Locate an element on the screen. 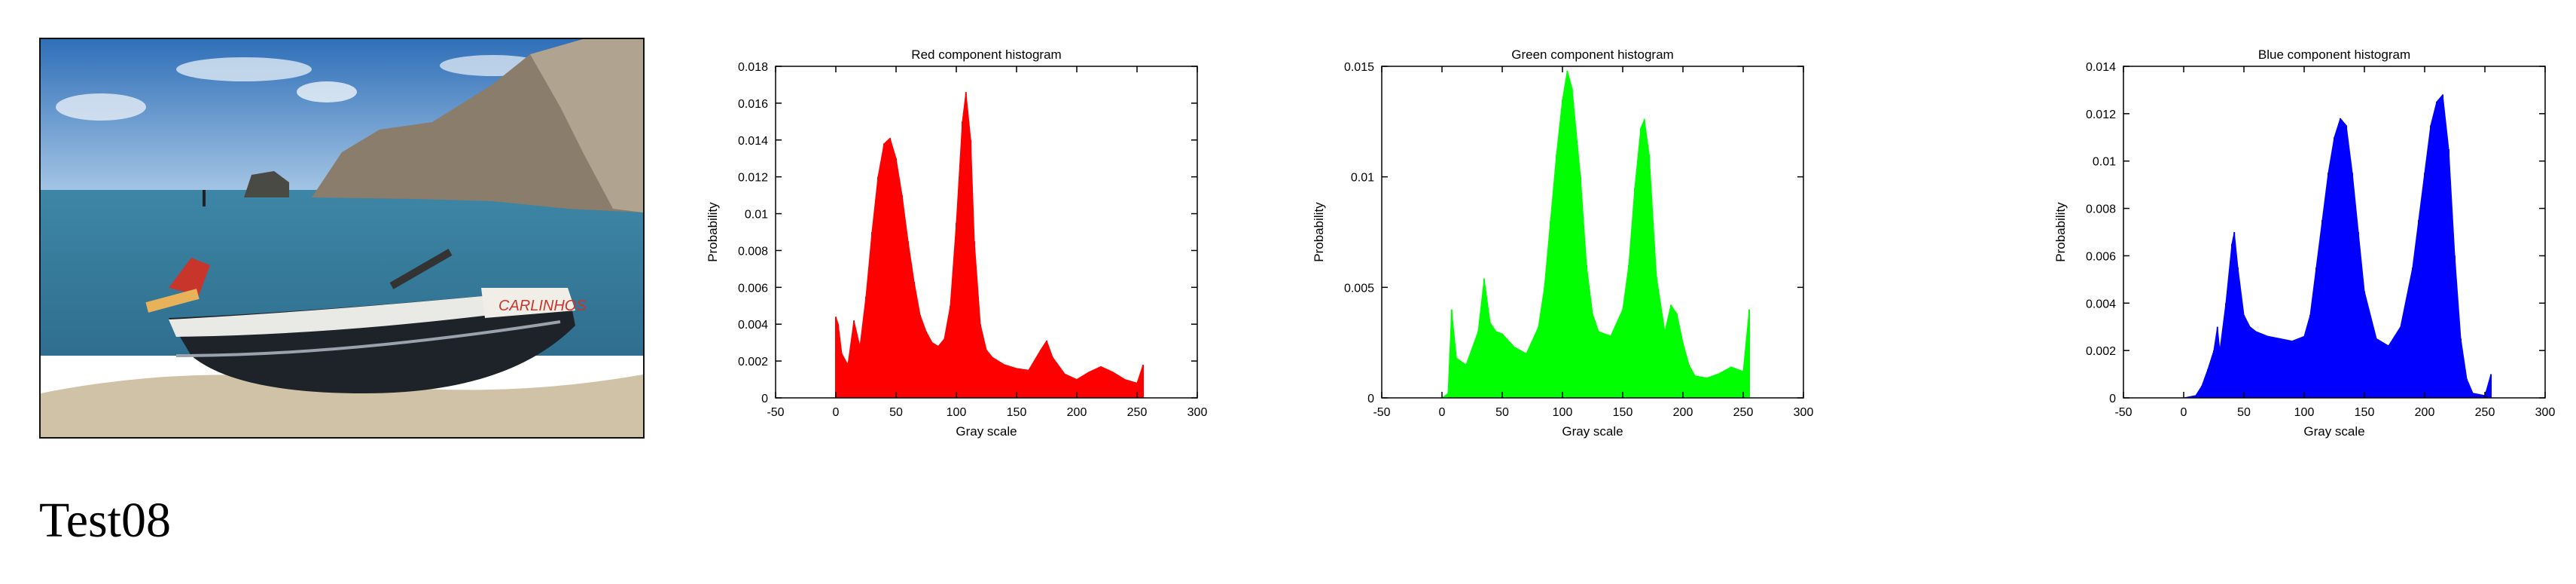  figure-caption: Test08 is located at coordinates (105, 520).